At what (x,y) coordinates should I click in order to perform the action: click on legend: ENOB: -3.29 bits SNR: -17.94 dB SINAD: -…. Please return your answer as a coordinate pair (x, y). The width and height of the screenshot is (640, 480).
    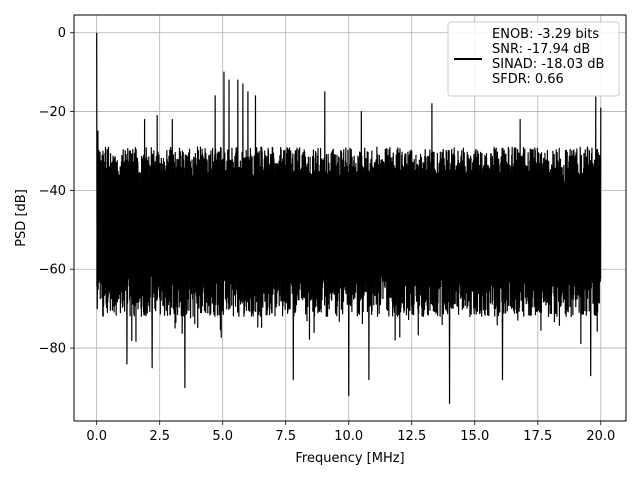
    Looking at the image, I should click on (533, 59).